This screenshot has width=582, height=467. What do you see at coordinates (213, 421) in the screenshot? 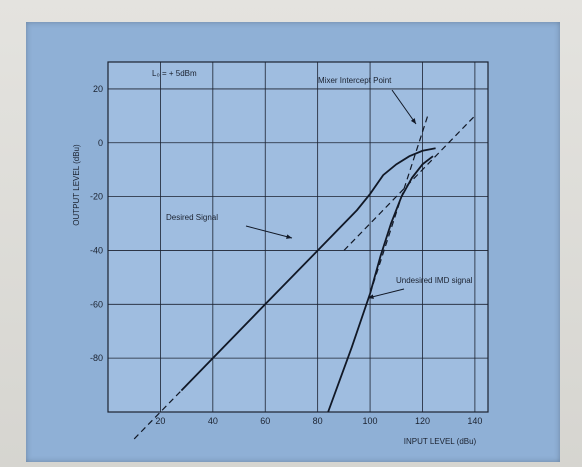
I see `x-tick-label-40: 40` at bounding box center [213, 421].